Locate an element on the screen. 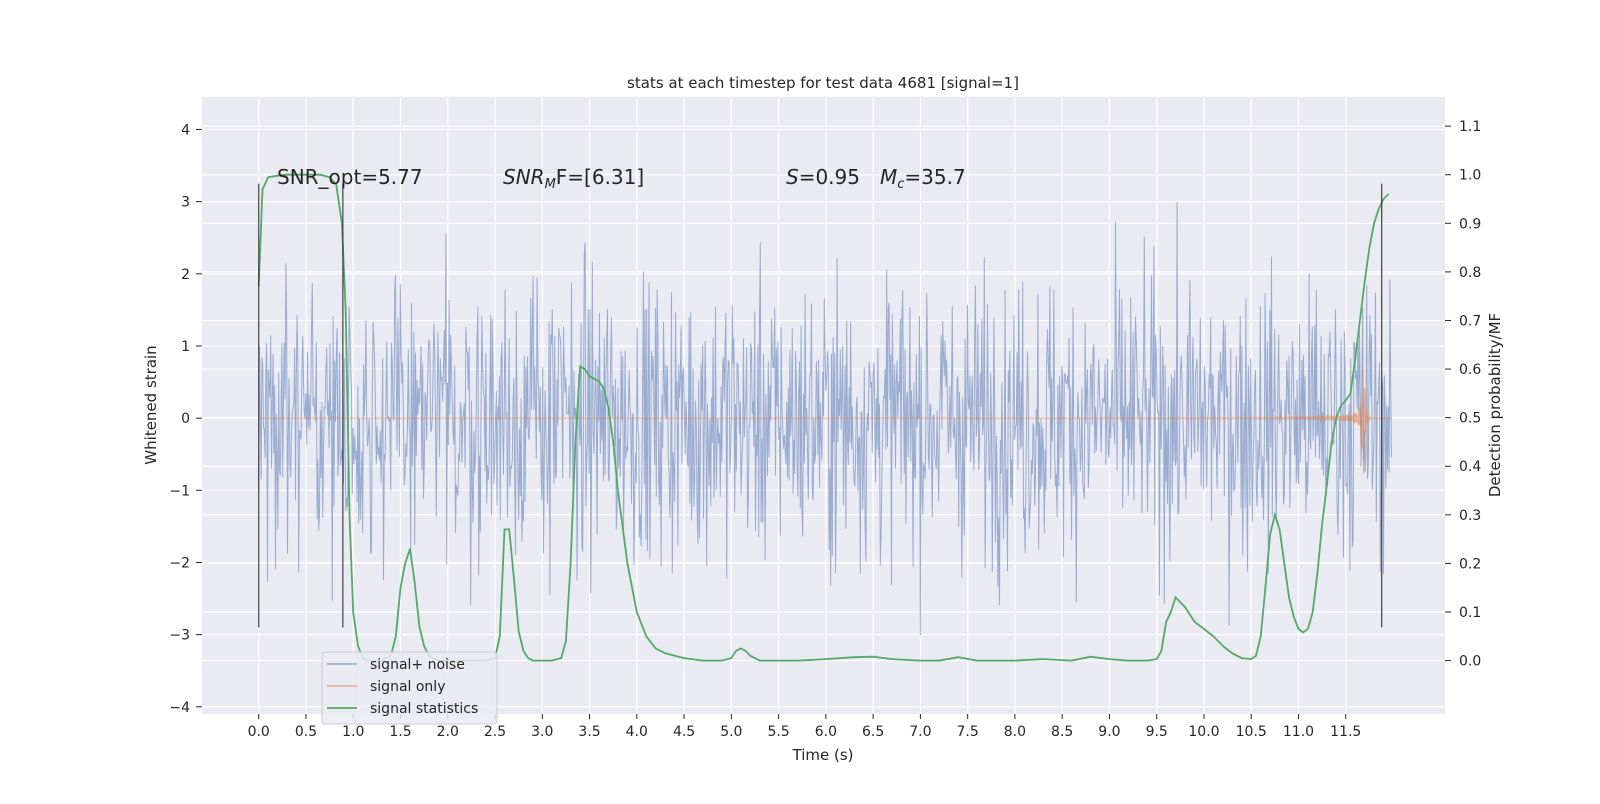  x-tick-label: 9.0 is located at coordinates (1109, 732).